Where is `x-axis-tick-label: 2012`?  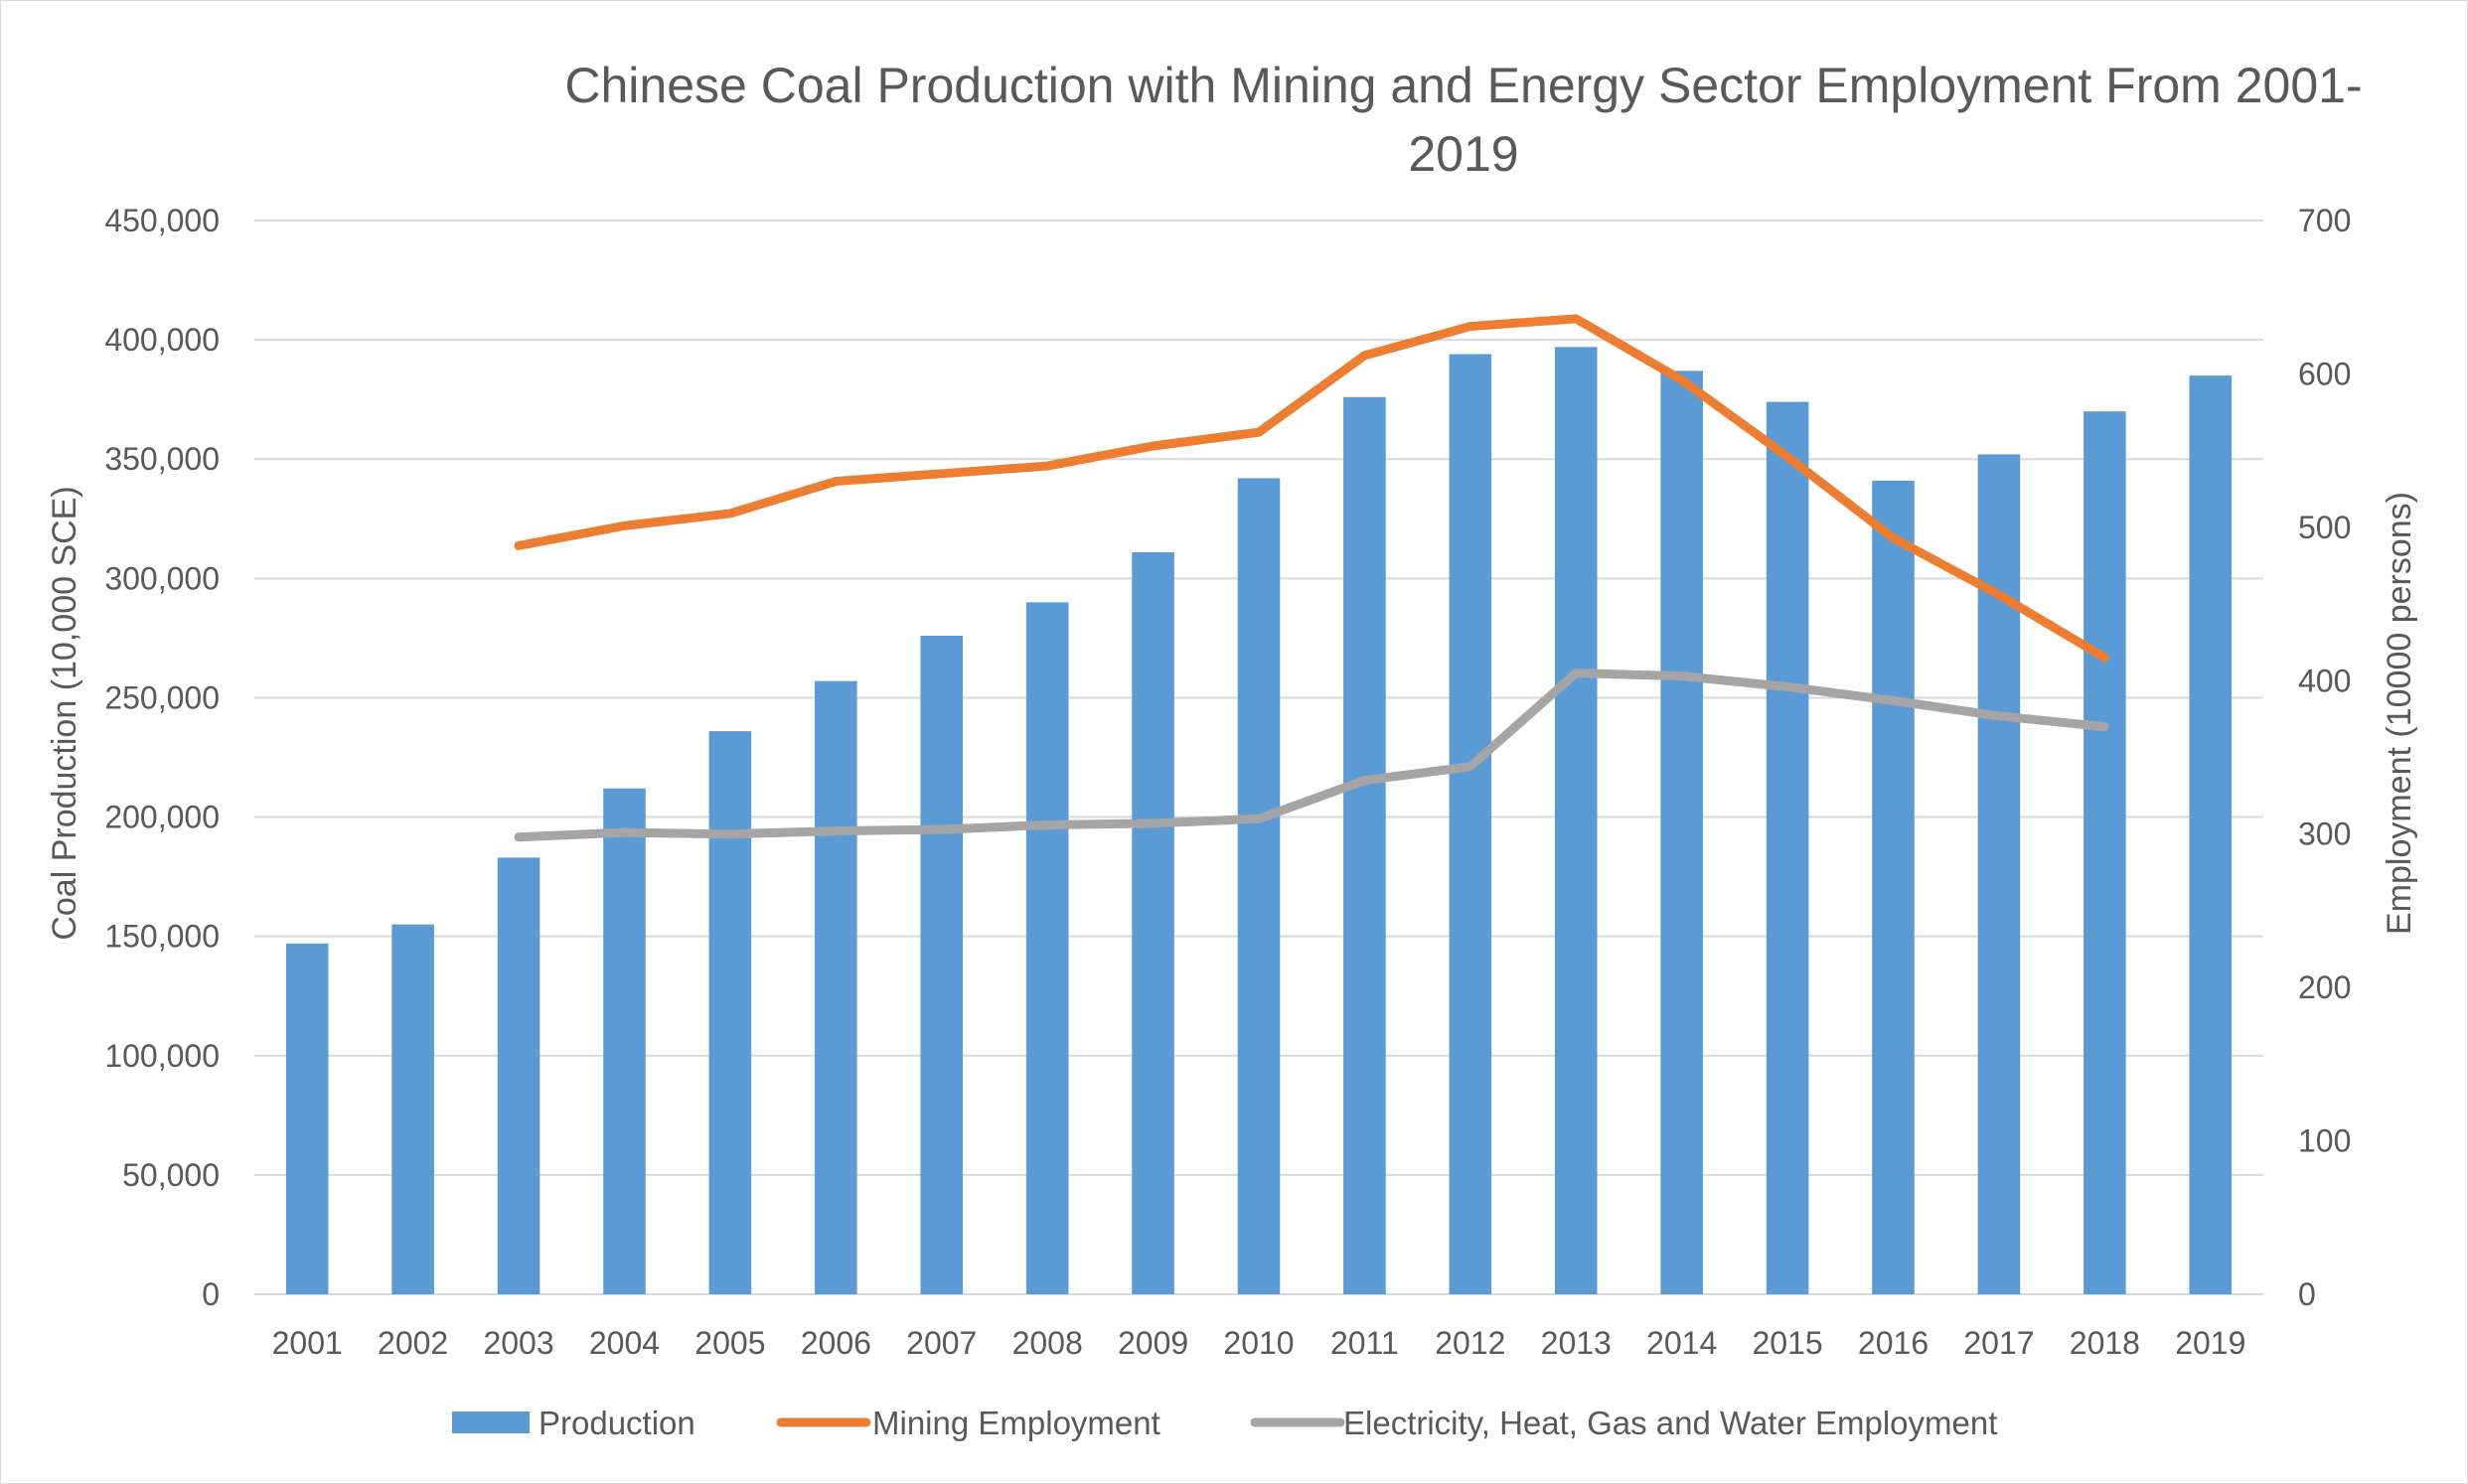
x-axis-tick-label: 2012 is located at coordinates (1470, 1343).